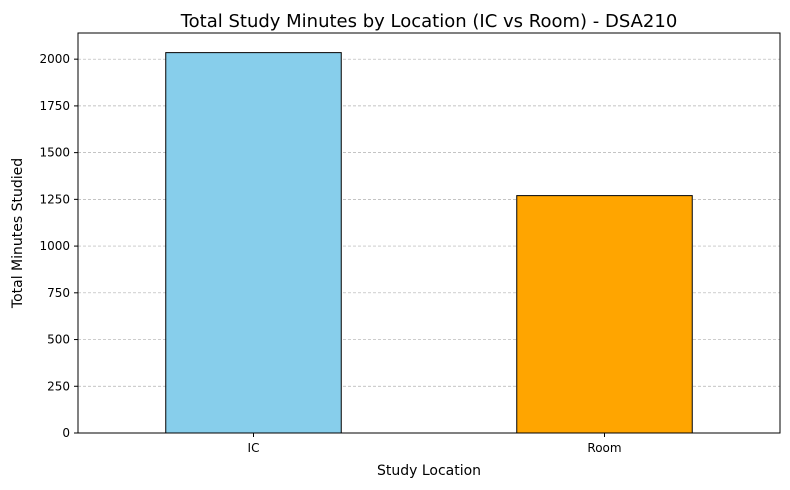 The height and width of the screenshot is (490, 790). What do you see at coordinates (435, 444) in the screenshot?
I see `x-axis: IC Room` at bounding box center [435, 444].